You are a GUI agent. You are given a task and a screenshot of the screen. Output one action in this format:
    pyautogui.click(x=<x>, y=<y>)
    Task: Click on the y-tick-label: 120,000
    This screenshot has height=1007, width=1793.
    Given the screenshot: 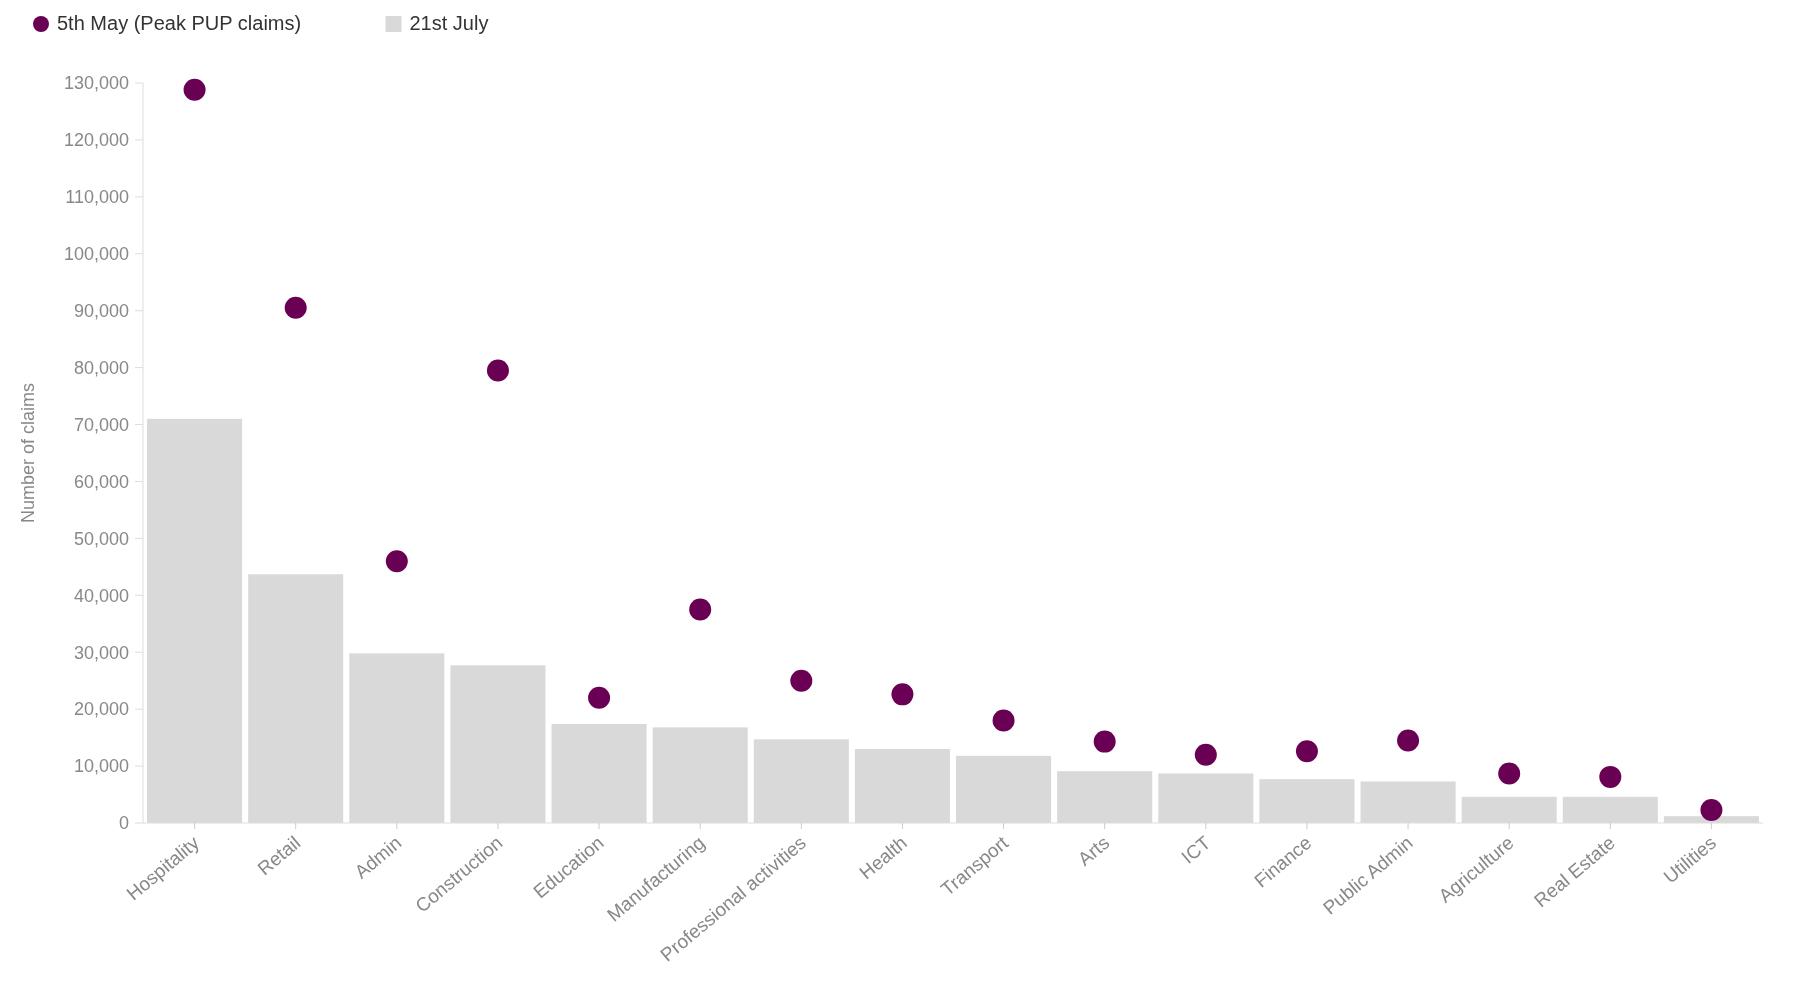 What is the action you would take?
    pyautogui.click(x=96, y=140)
    